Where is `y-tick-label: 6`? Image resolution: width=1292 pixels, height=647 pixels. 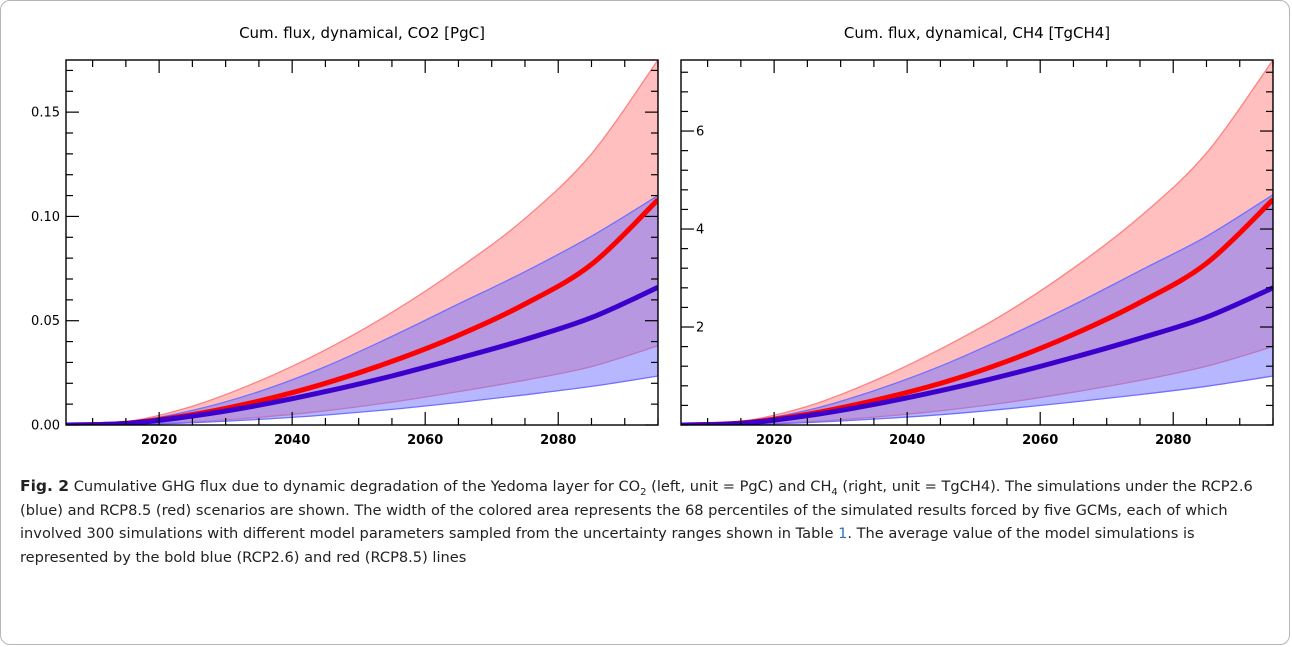
y-tick-label: 6 is located at coordinates (700, 132).